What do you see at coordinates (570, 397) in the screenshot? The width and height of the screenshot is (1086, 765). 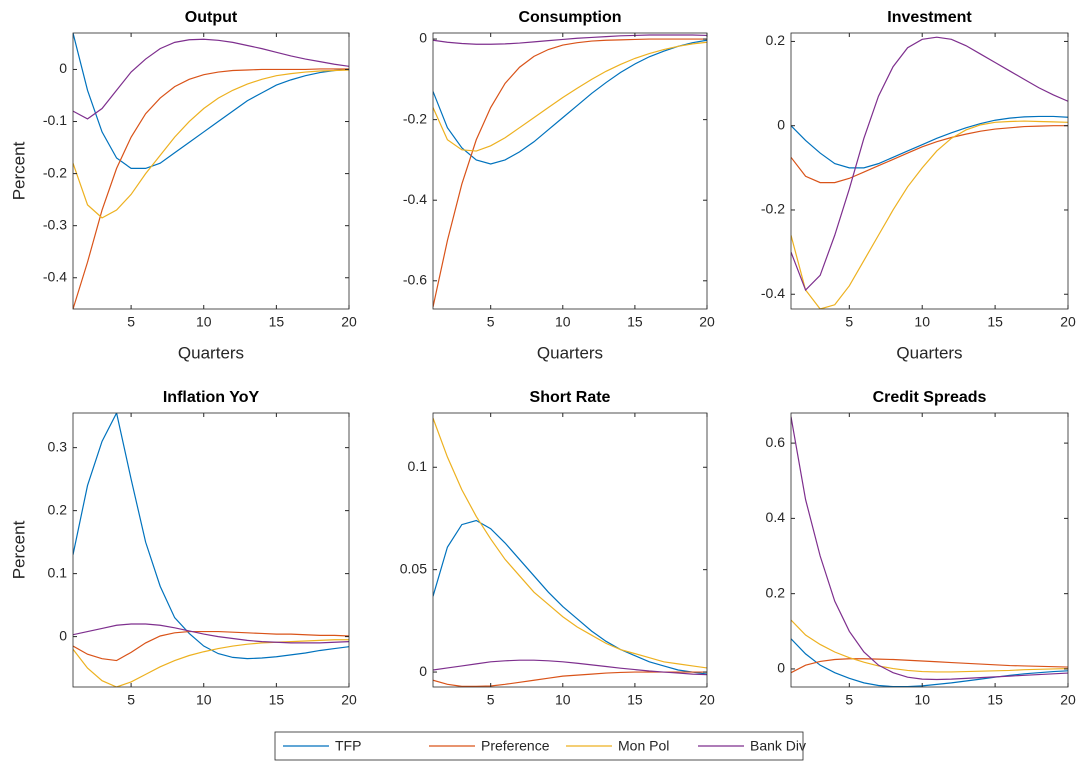 I see `chart-title: Short Rate` at bounding box center [570, 397].